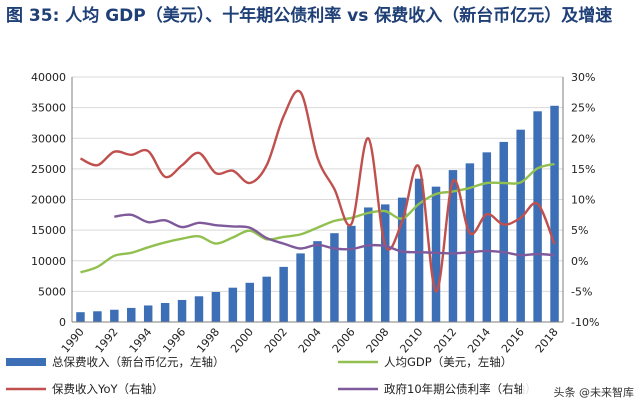 This screenshot has width=640, height=407. Describe the element at coordinates (581, 291) in the screenshot. I see `y-right-tick-label: -5%` at that location.